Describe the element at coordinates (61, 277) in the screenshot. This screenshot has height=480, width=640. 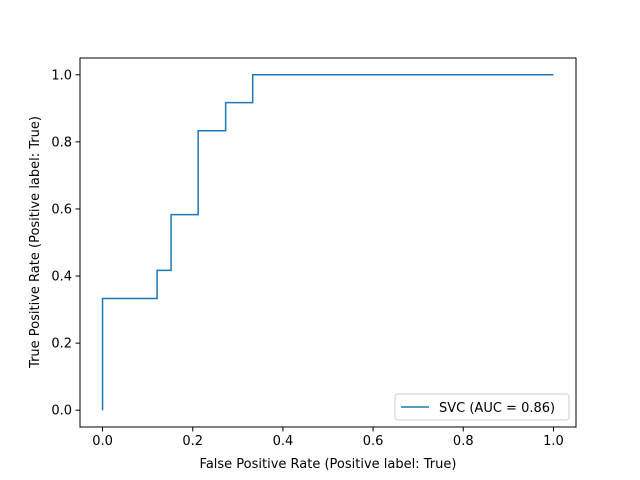
I see `y-tick-label: 0.4` at that location.